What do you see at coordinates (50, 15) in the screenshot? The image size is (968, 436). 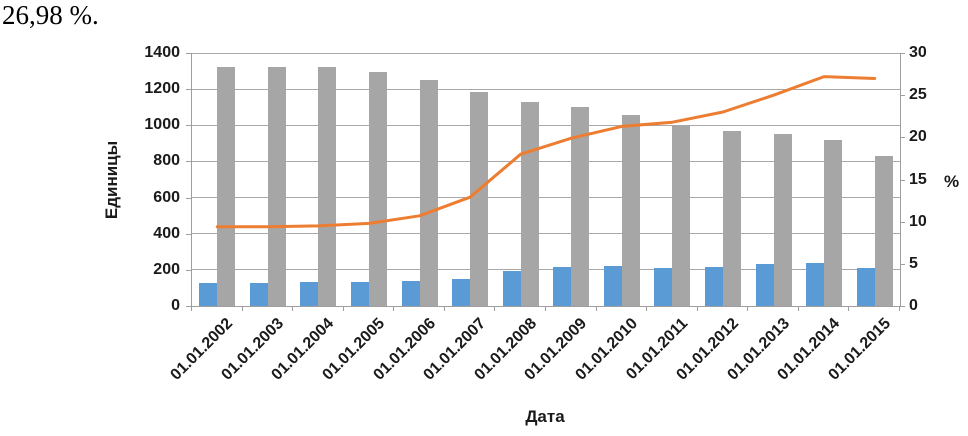 I see `caption-text: 26,98 %.` at bounding box center [50, 15].